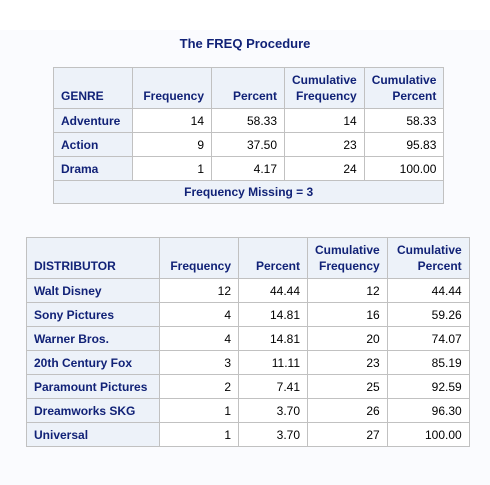  What do you see at coordinates (428, 410) in the screenshot?
I see `cumulative-percent-cell: 96.30` at bounding box center [428, 410].